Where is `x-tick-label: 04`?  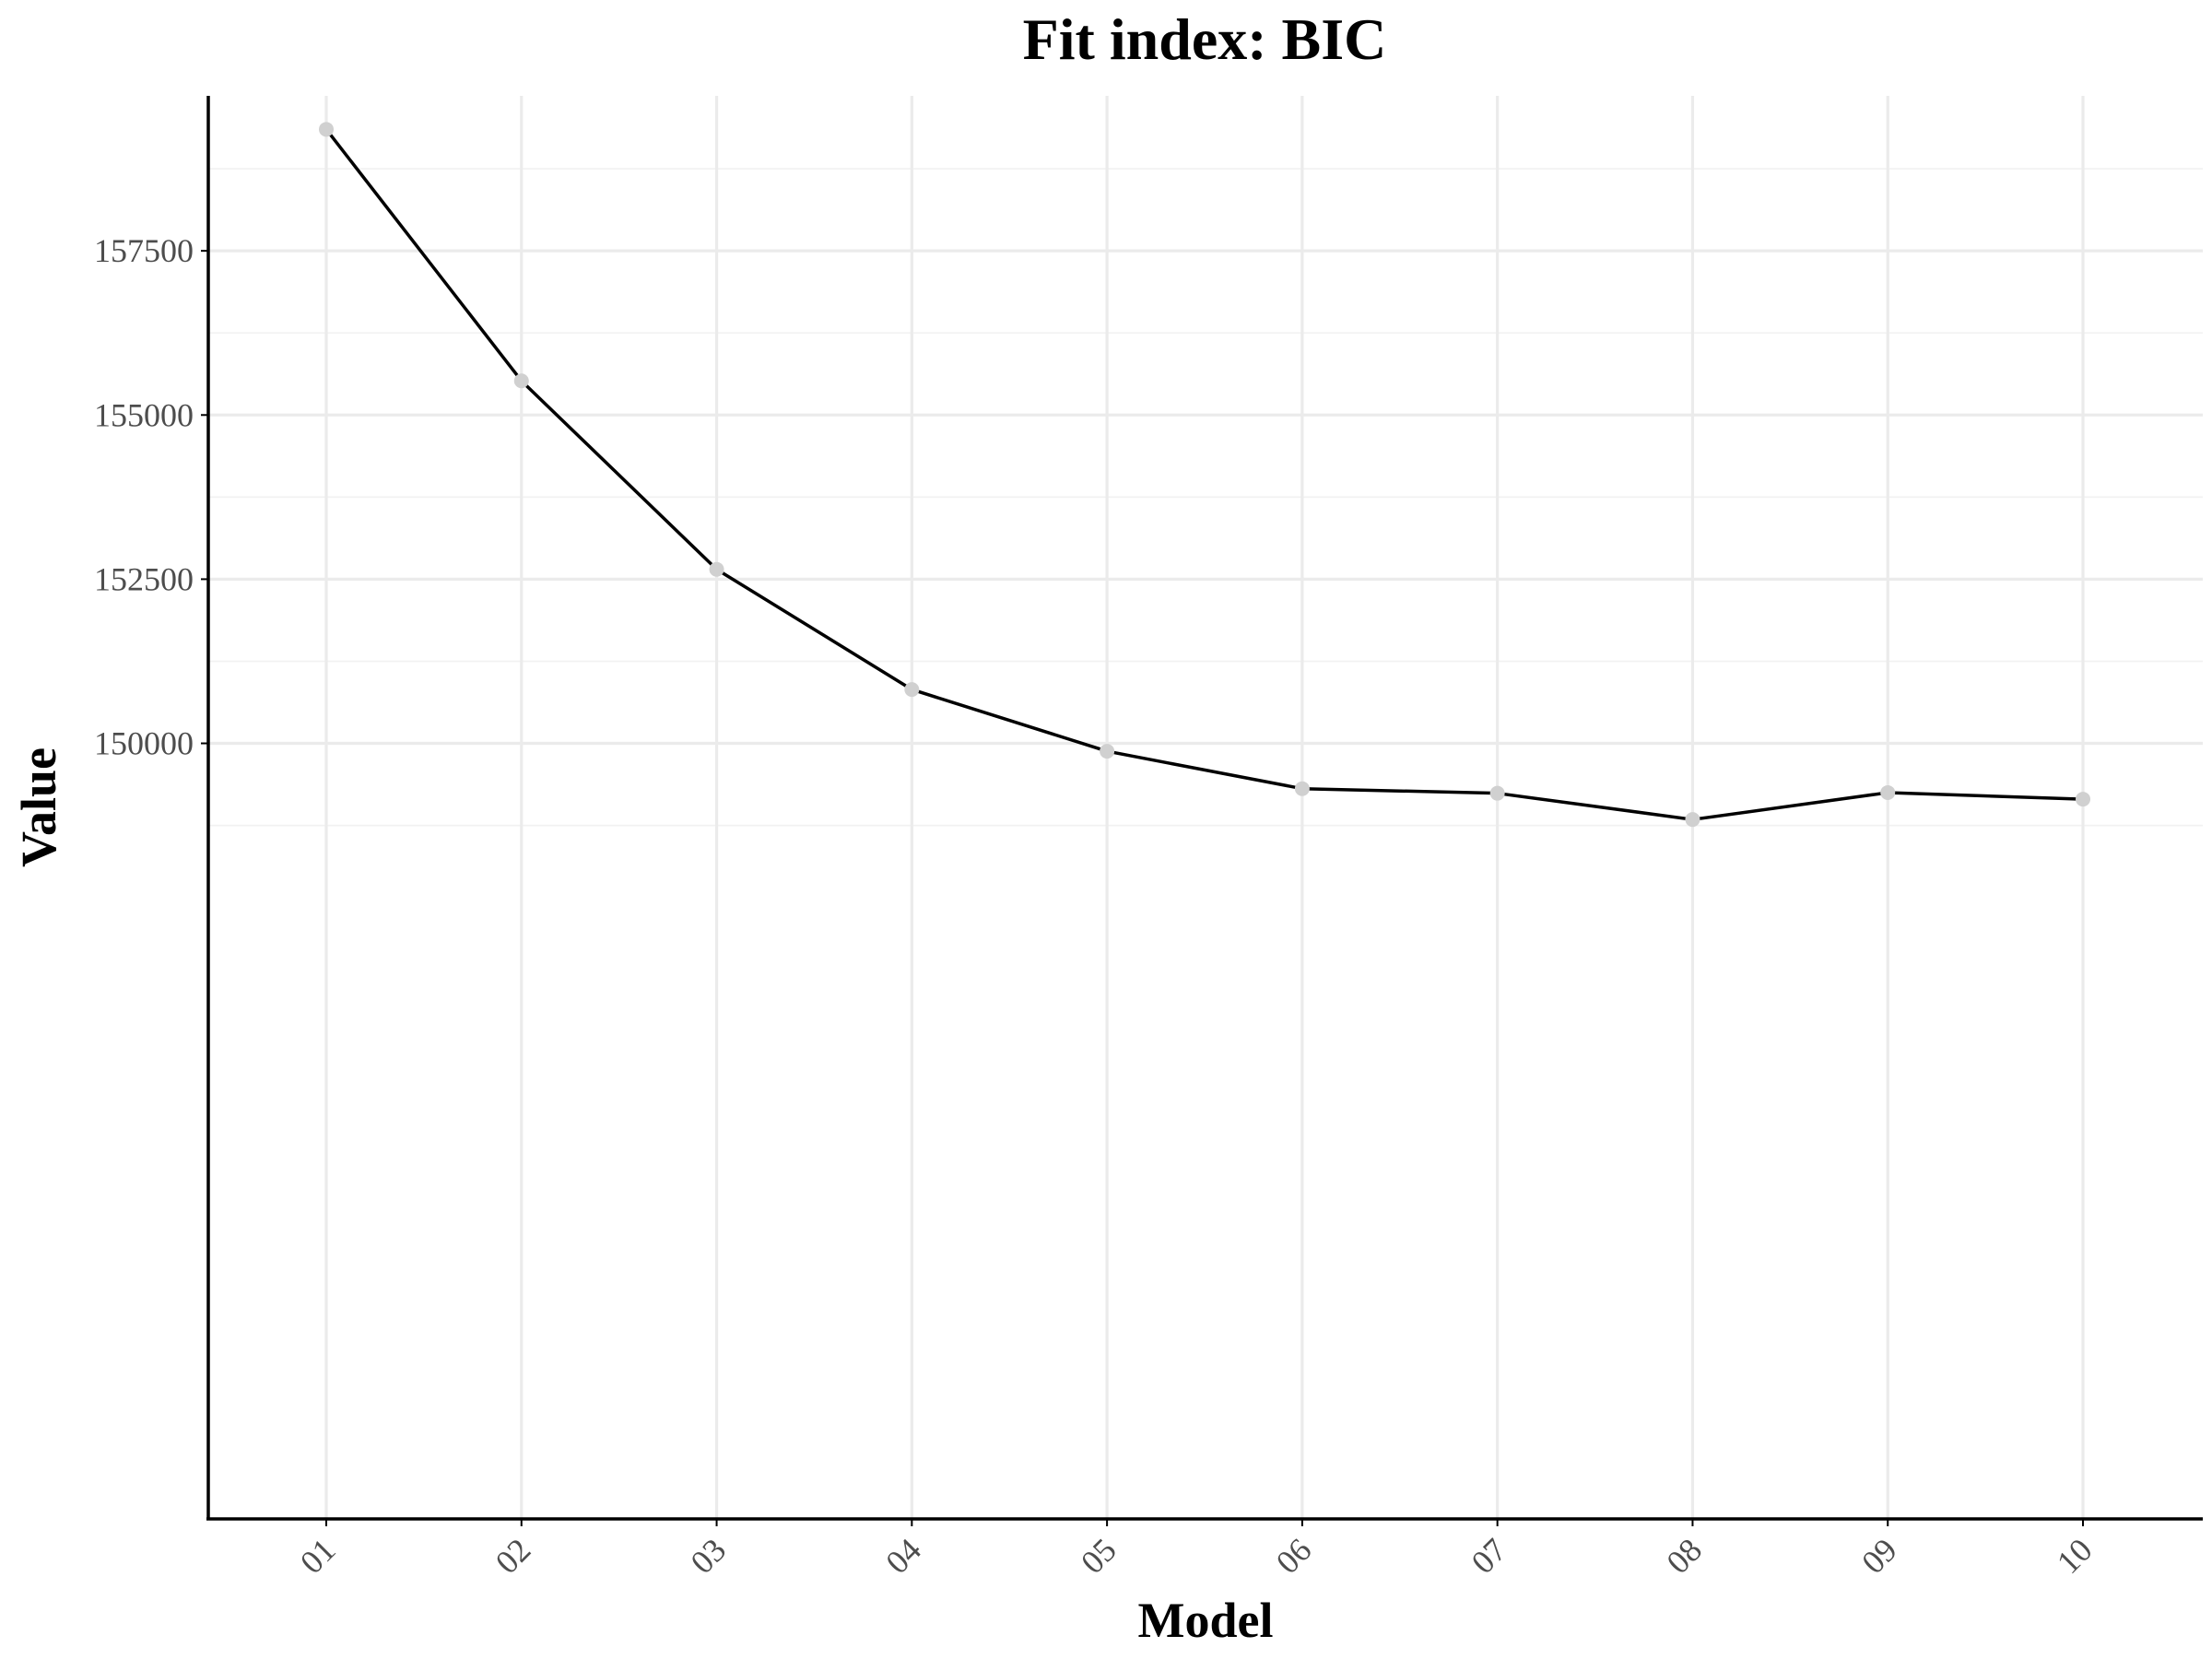 x-tick-label: 04 is located at coordinates (903, 1556).